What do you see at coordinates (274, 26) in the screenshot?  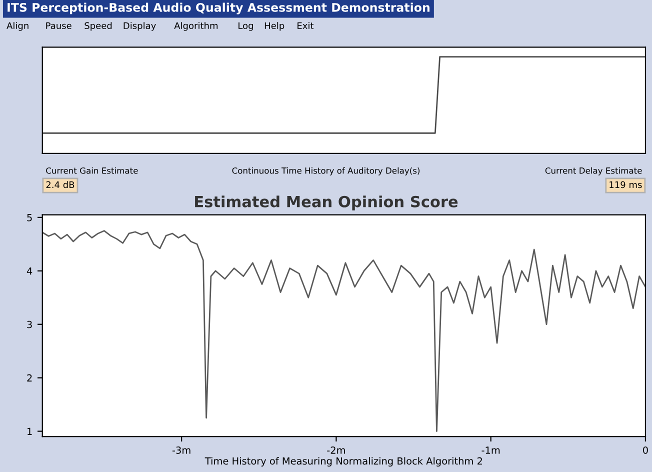 I see `text: Help` at bounding box center [274, 26].